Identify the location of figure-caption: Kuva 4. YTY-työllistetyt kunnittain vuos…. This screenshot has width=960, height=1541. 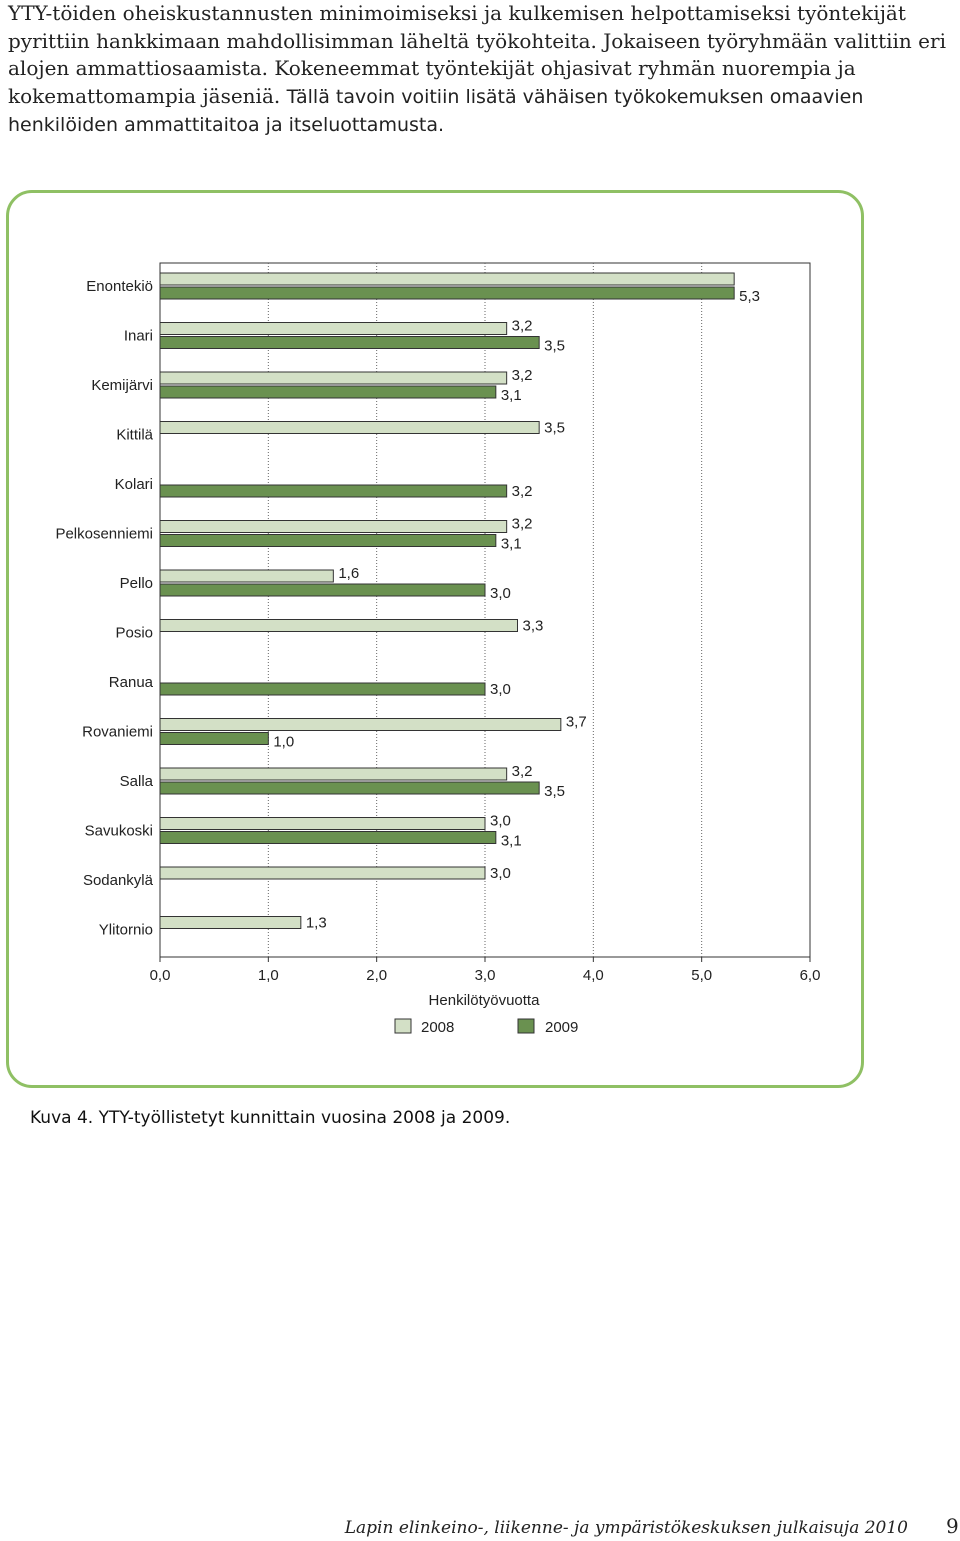
(270, 1118).